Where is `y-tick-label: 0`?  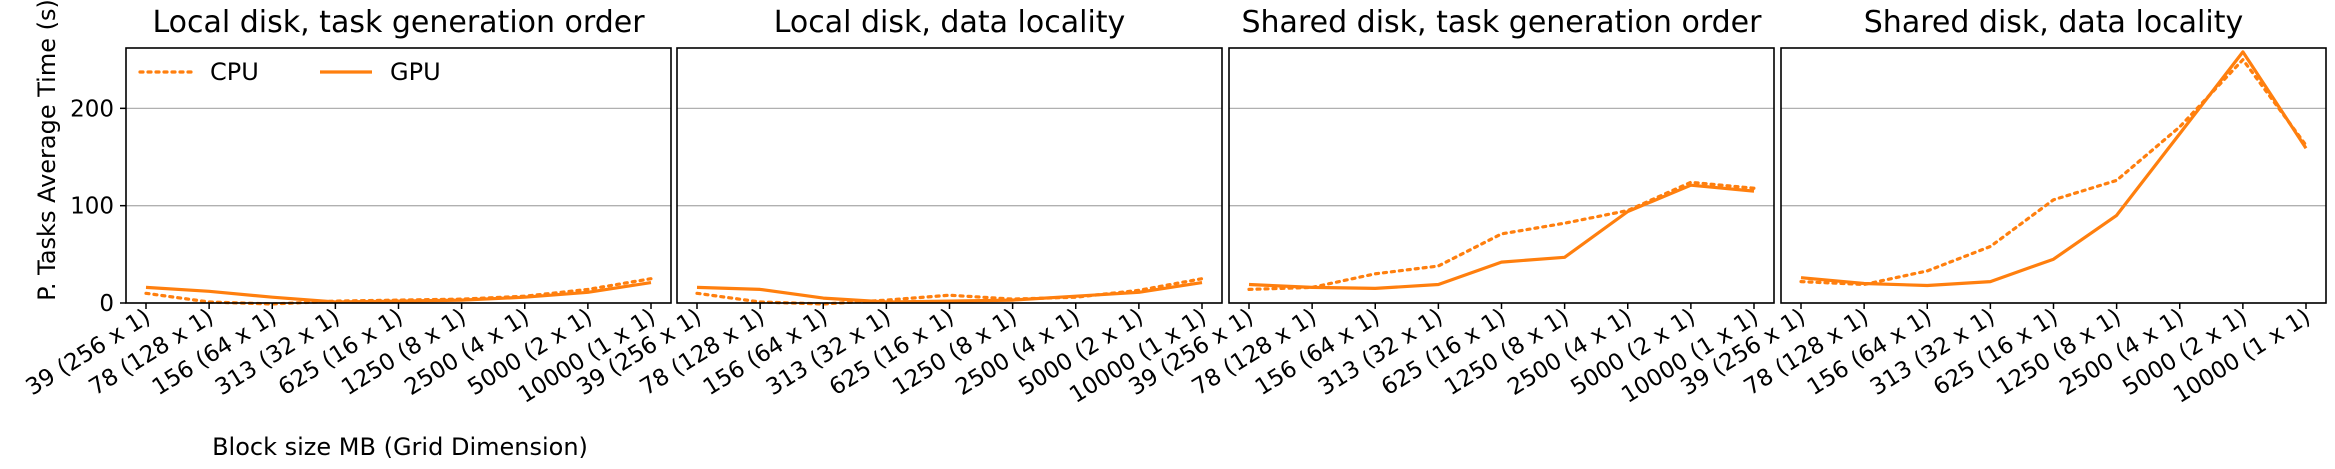
y-tick-label: 0 is located at coordinates (106, 304).